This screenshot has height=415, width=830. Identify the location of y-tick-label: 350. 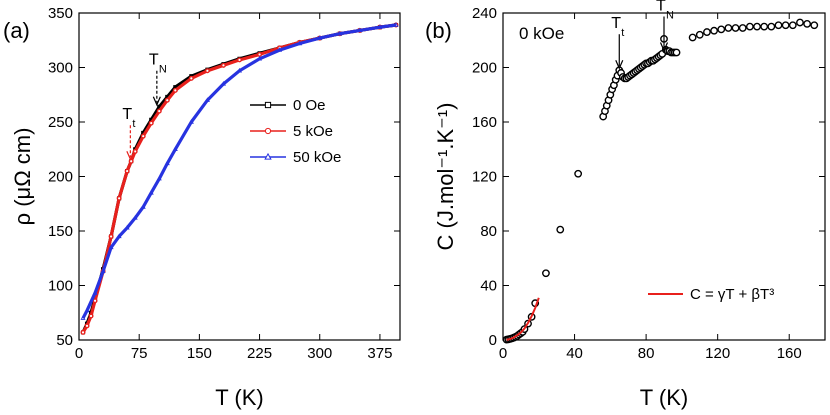
(60, 13).